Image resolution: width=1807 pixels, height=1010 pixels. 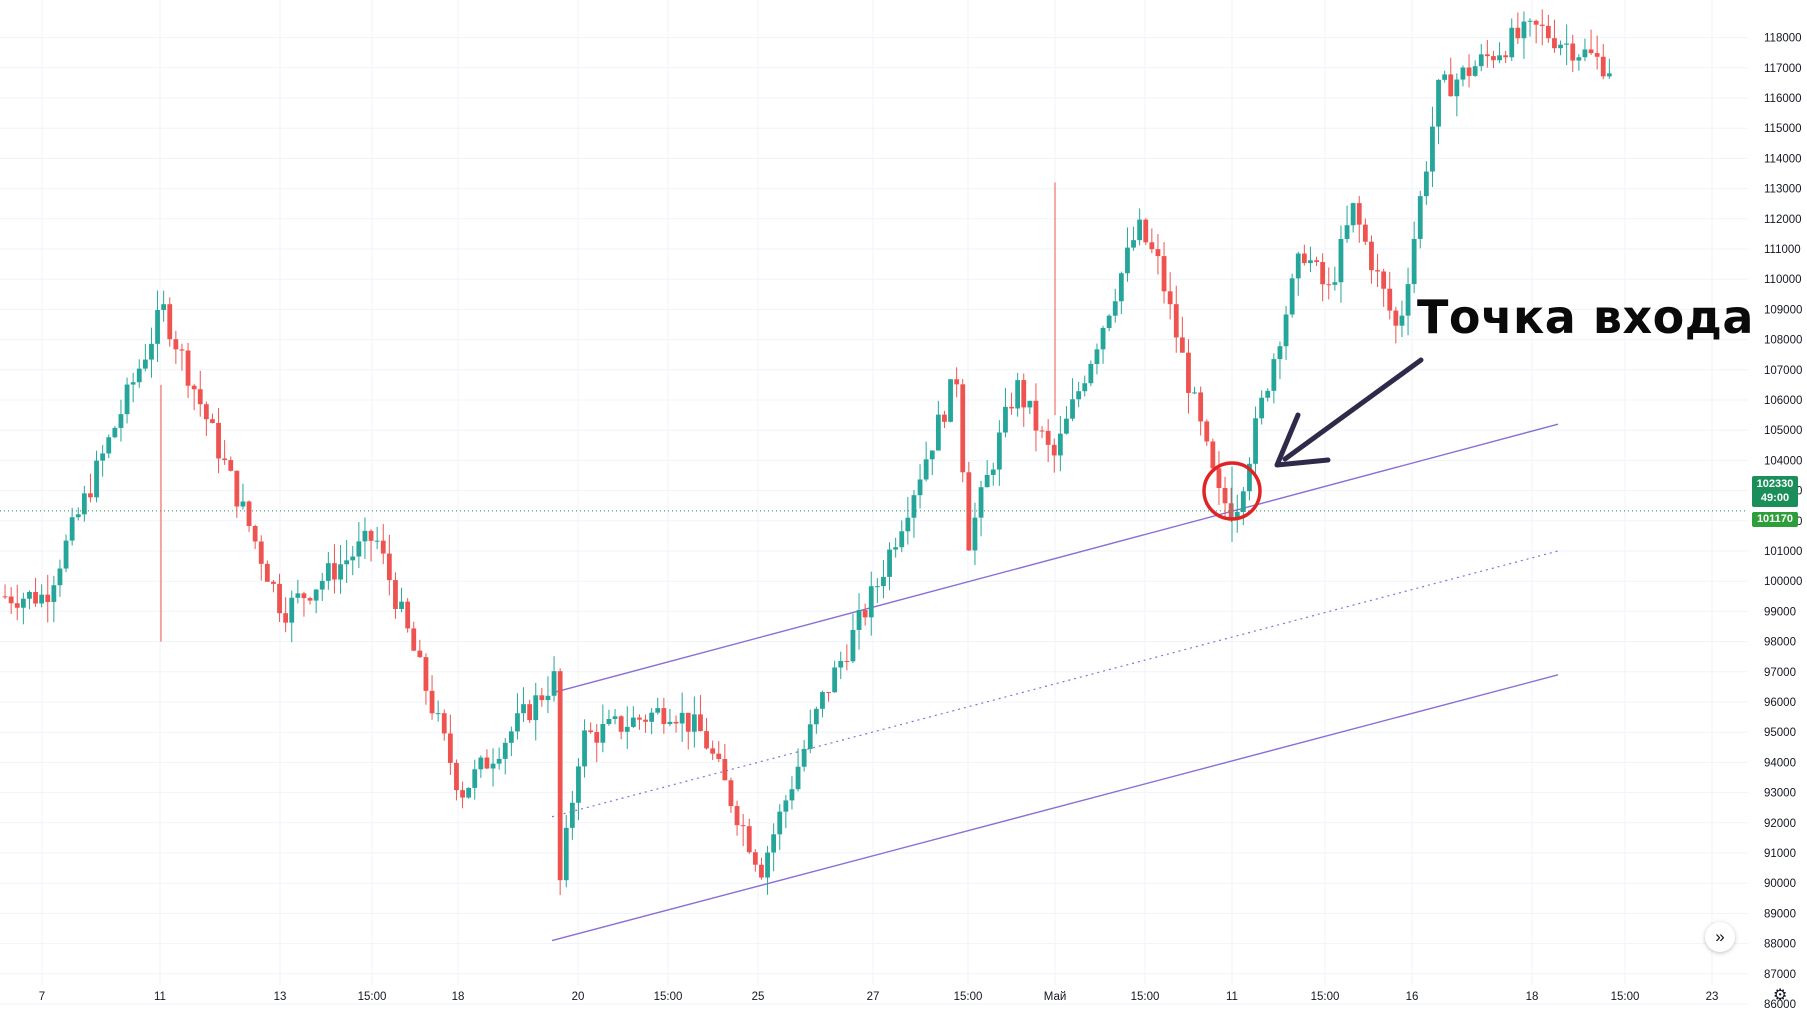 I want to click on scroll-right-icon: », so click(x=1720, y=937).